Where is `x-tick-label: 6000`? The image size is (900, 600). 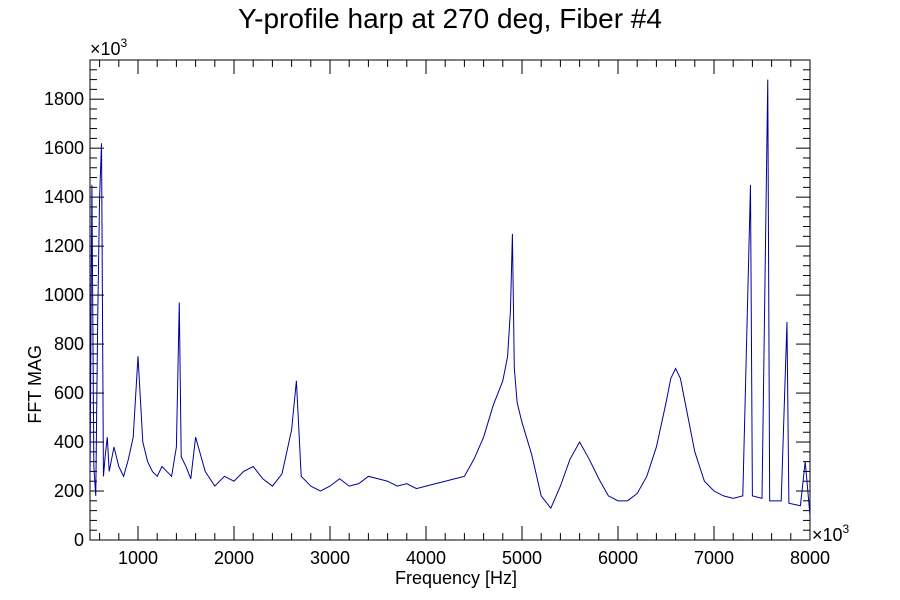 x-tick-label: 6000 is located at coordinates (618, 558).